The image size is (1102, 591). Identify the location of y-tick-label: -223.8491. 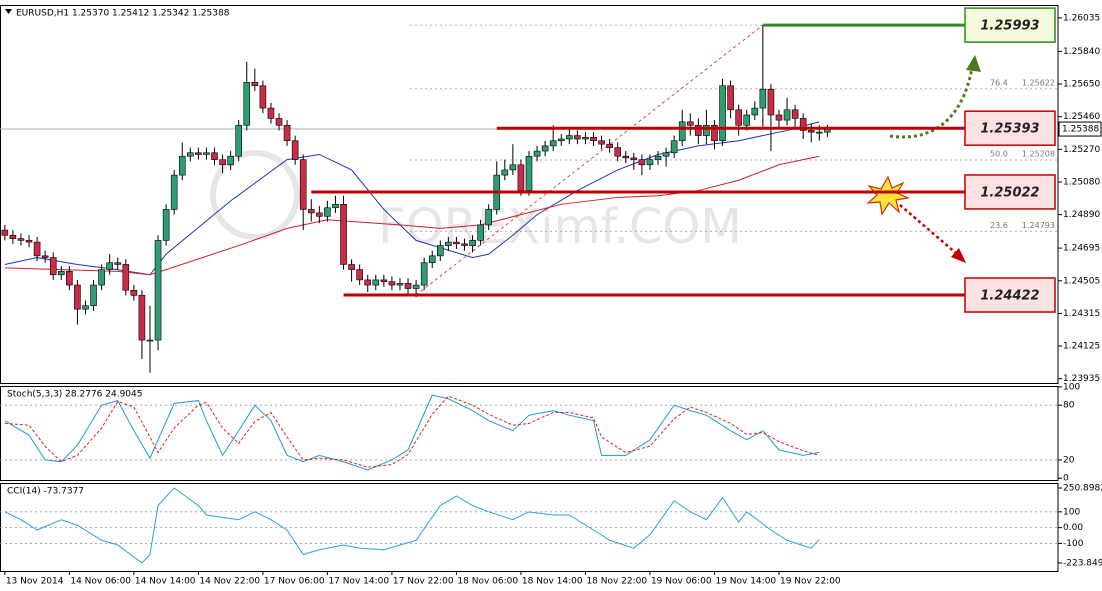
(1082, 563).